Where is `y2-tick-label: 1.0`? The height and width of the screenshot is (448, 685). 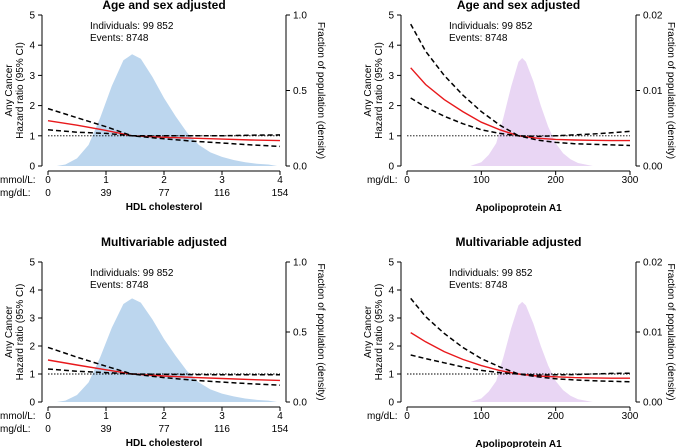
y2-tick-label: 1.0 is located at coordinates (300, 16).